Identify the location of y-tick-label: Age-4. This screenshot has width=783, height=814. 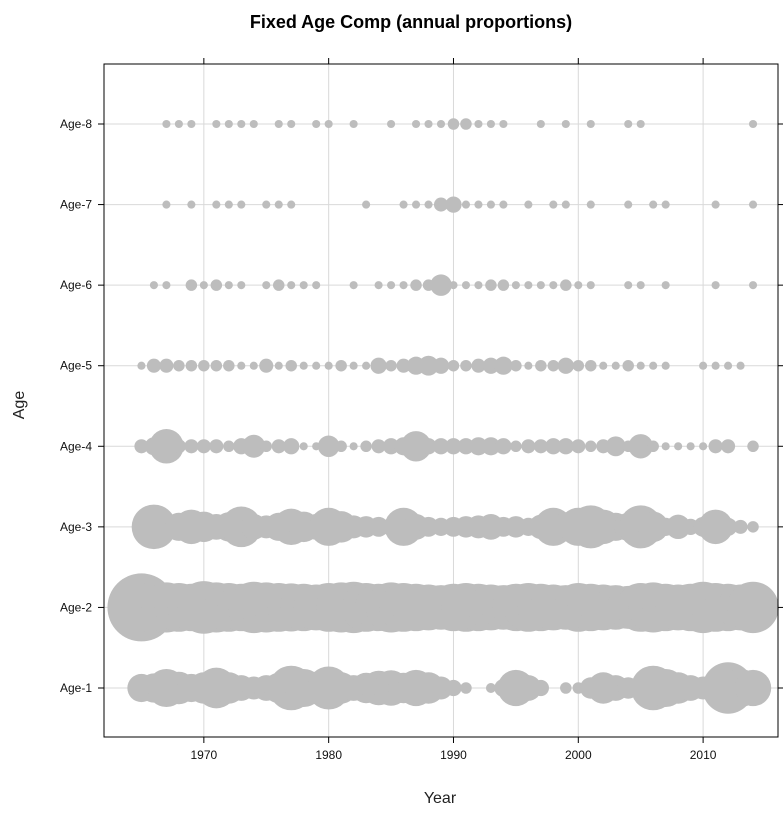
(76, 446).